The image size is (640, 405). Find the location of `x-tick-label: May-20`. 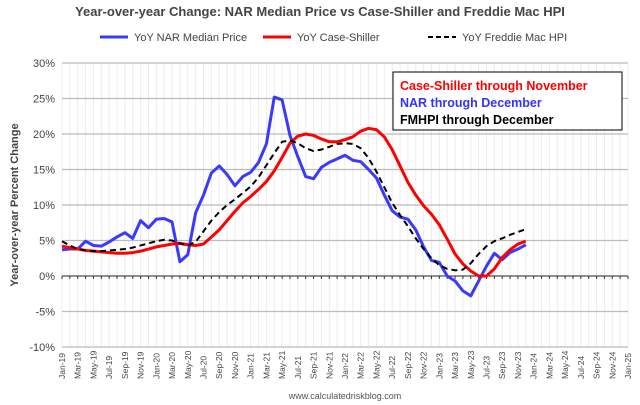

x-tick-label: May-20 is located at coordinates (188, 364).